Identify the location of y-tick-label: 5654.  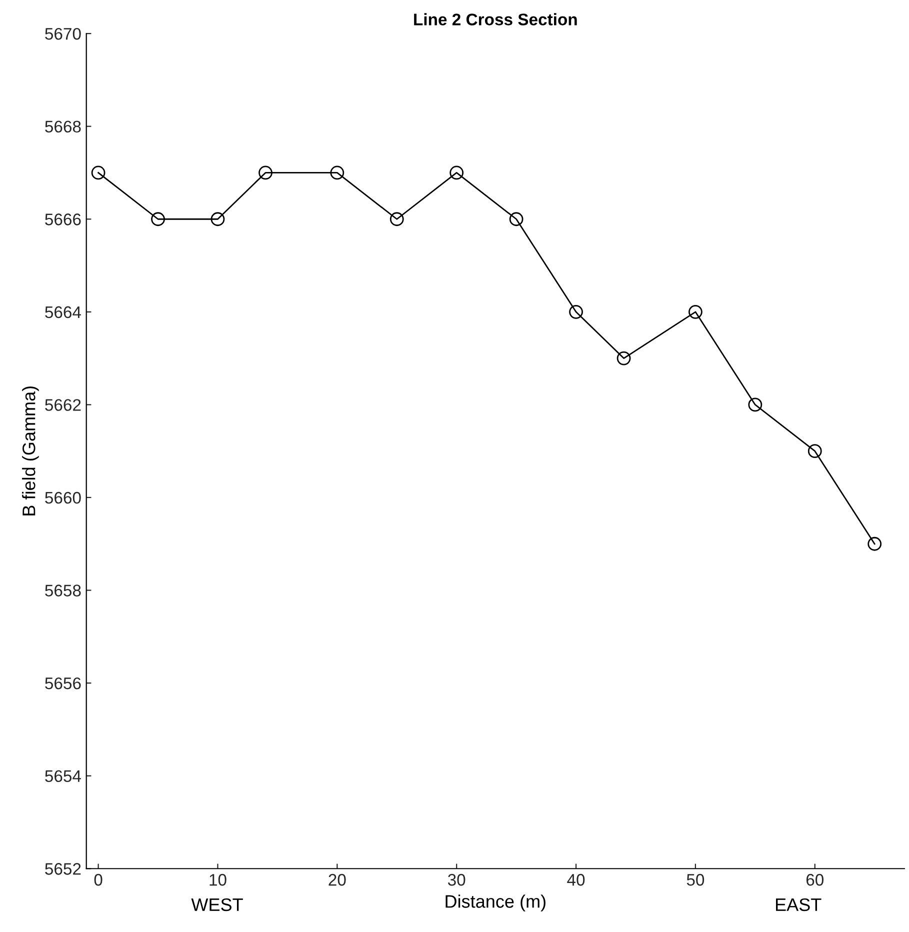
(63, 776).